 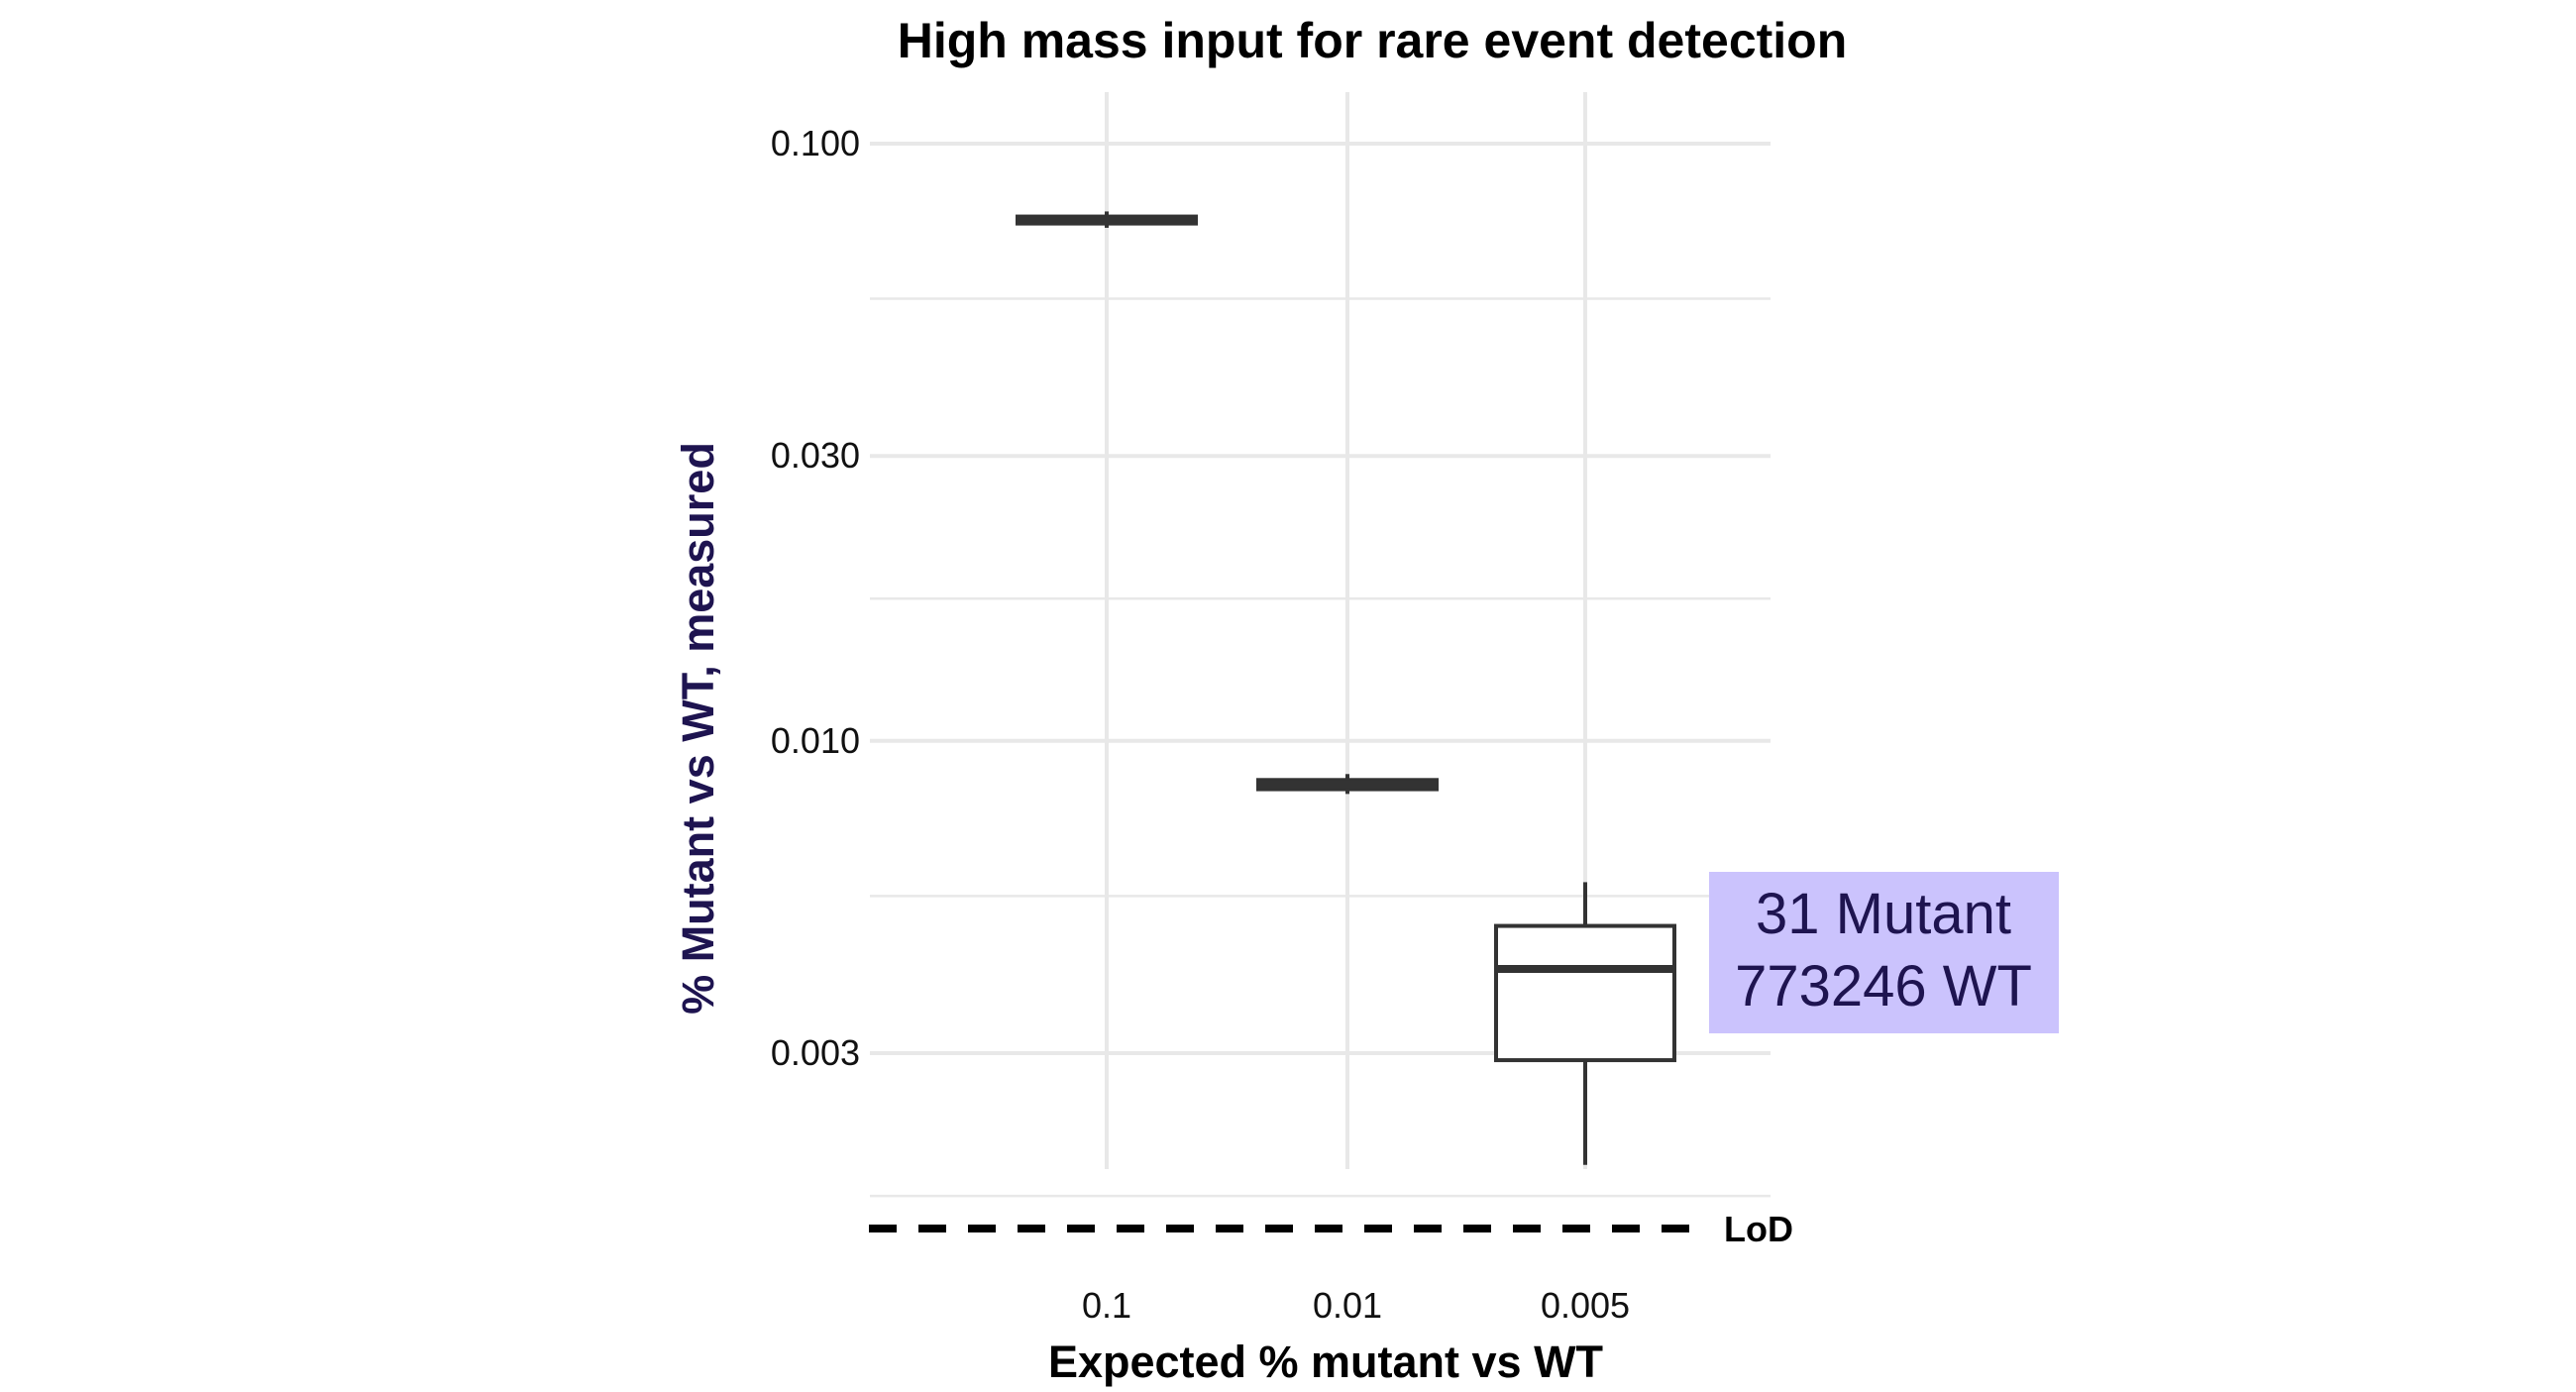 I want to click on chart-title: High mass input for rare event detection, so click(x=1373, y=40).